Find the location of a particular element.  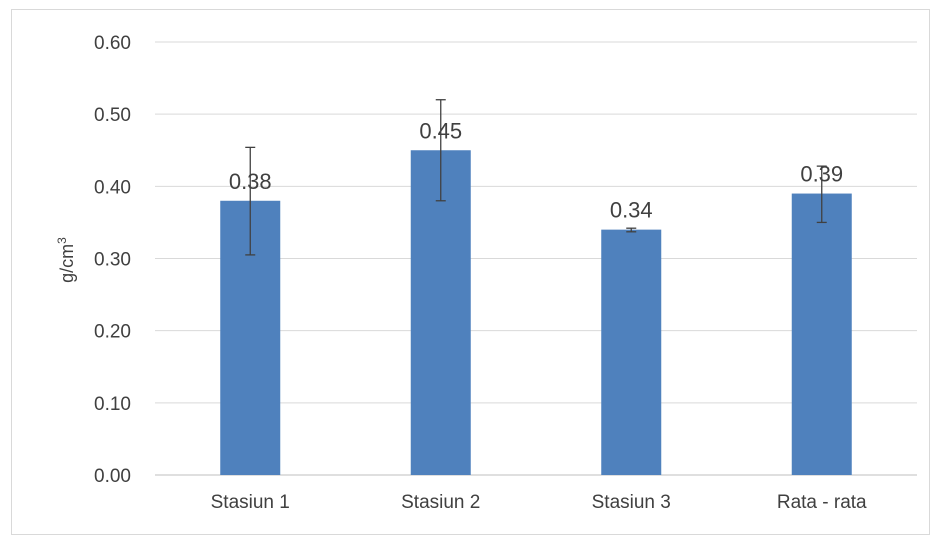

y-axis-ticks: 0.00 0.10 0.20 0.30 0.40 0.50 0.60 is located at coordinates (112, 260).